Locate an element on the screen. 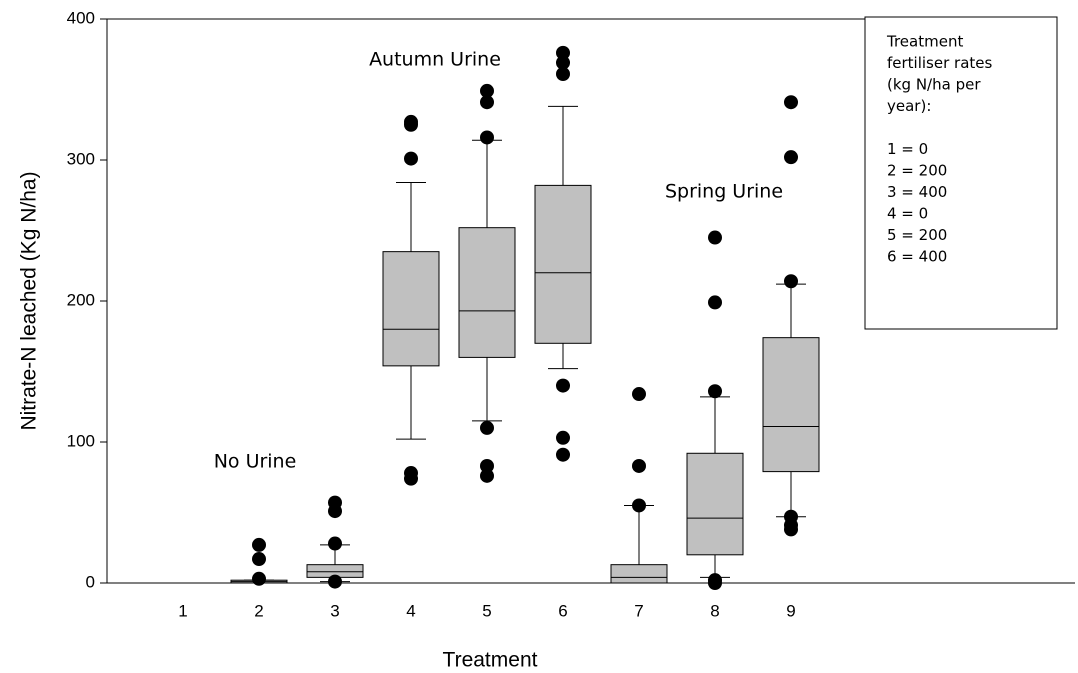  note-line: 3 = 400 is located at coordinates (917, 192).